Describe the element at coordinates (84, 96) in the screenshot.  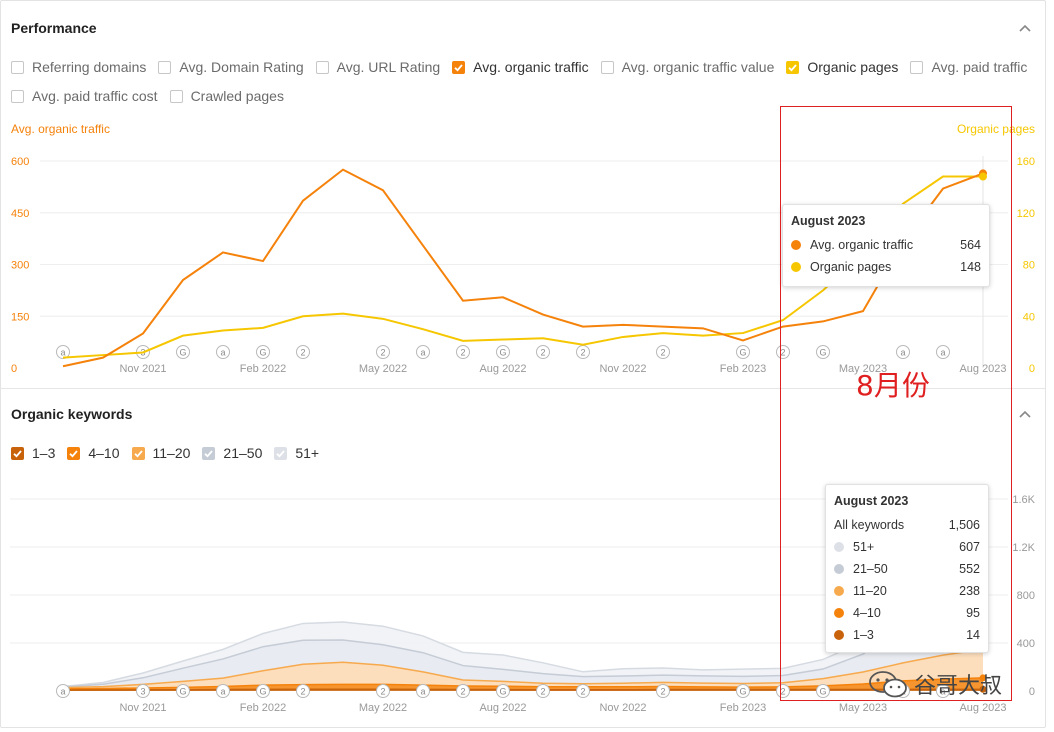
I see `checkbox-avg-paid-traffic-cost: Avg. paid traffic cost` at that location.